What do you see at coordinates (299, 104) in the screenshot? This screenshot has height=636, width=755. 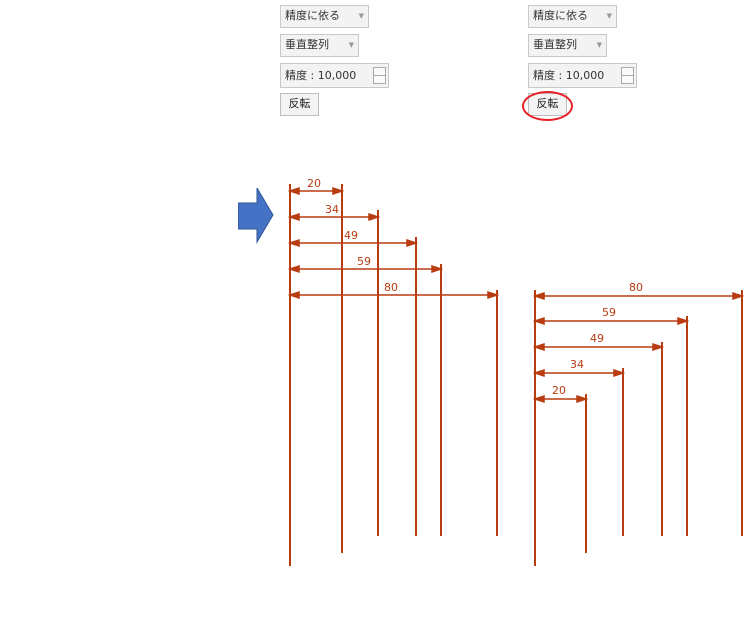 I see `flip-button-left: 反転` at bounding box center [299, 104].